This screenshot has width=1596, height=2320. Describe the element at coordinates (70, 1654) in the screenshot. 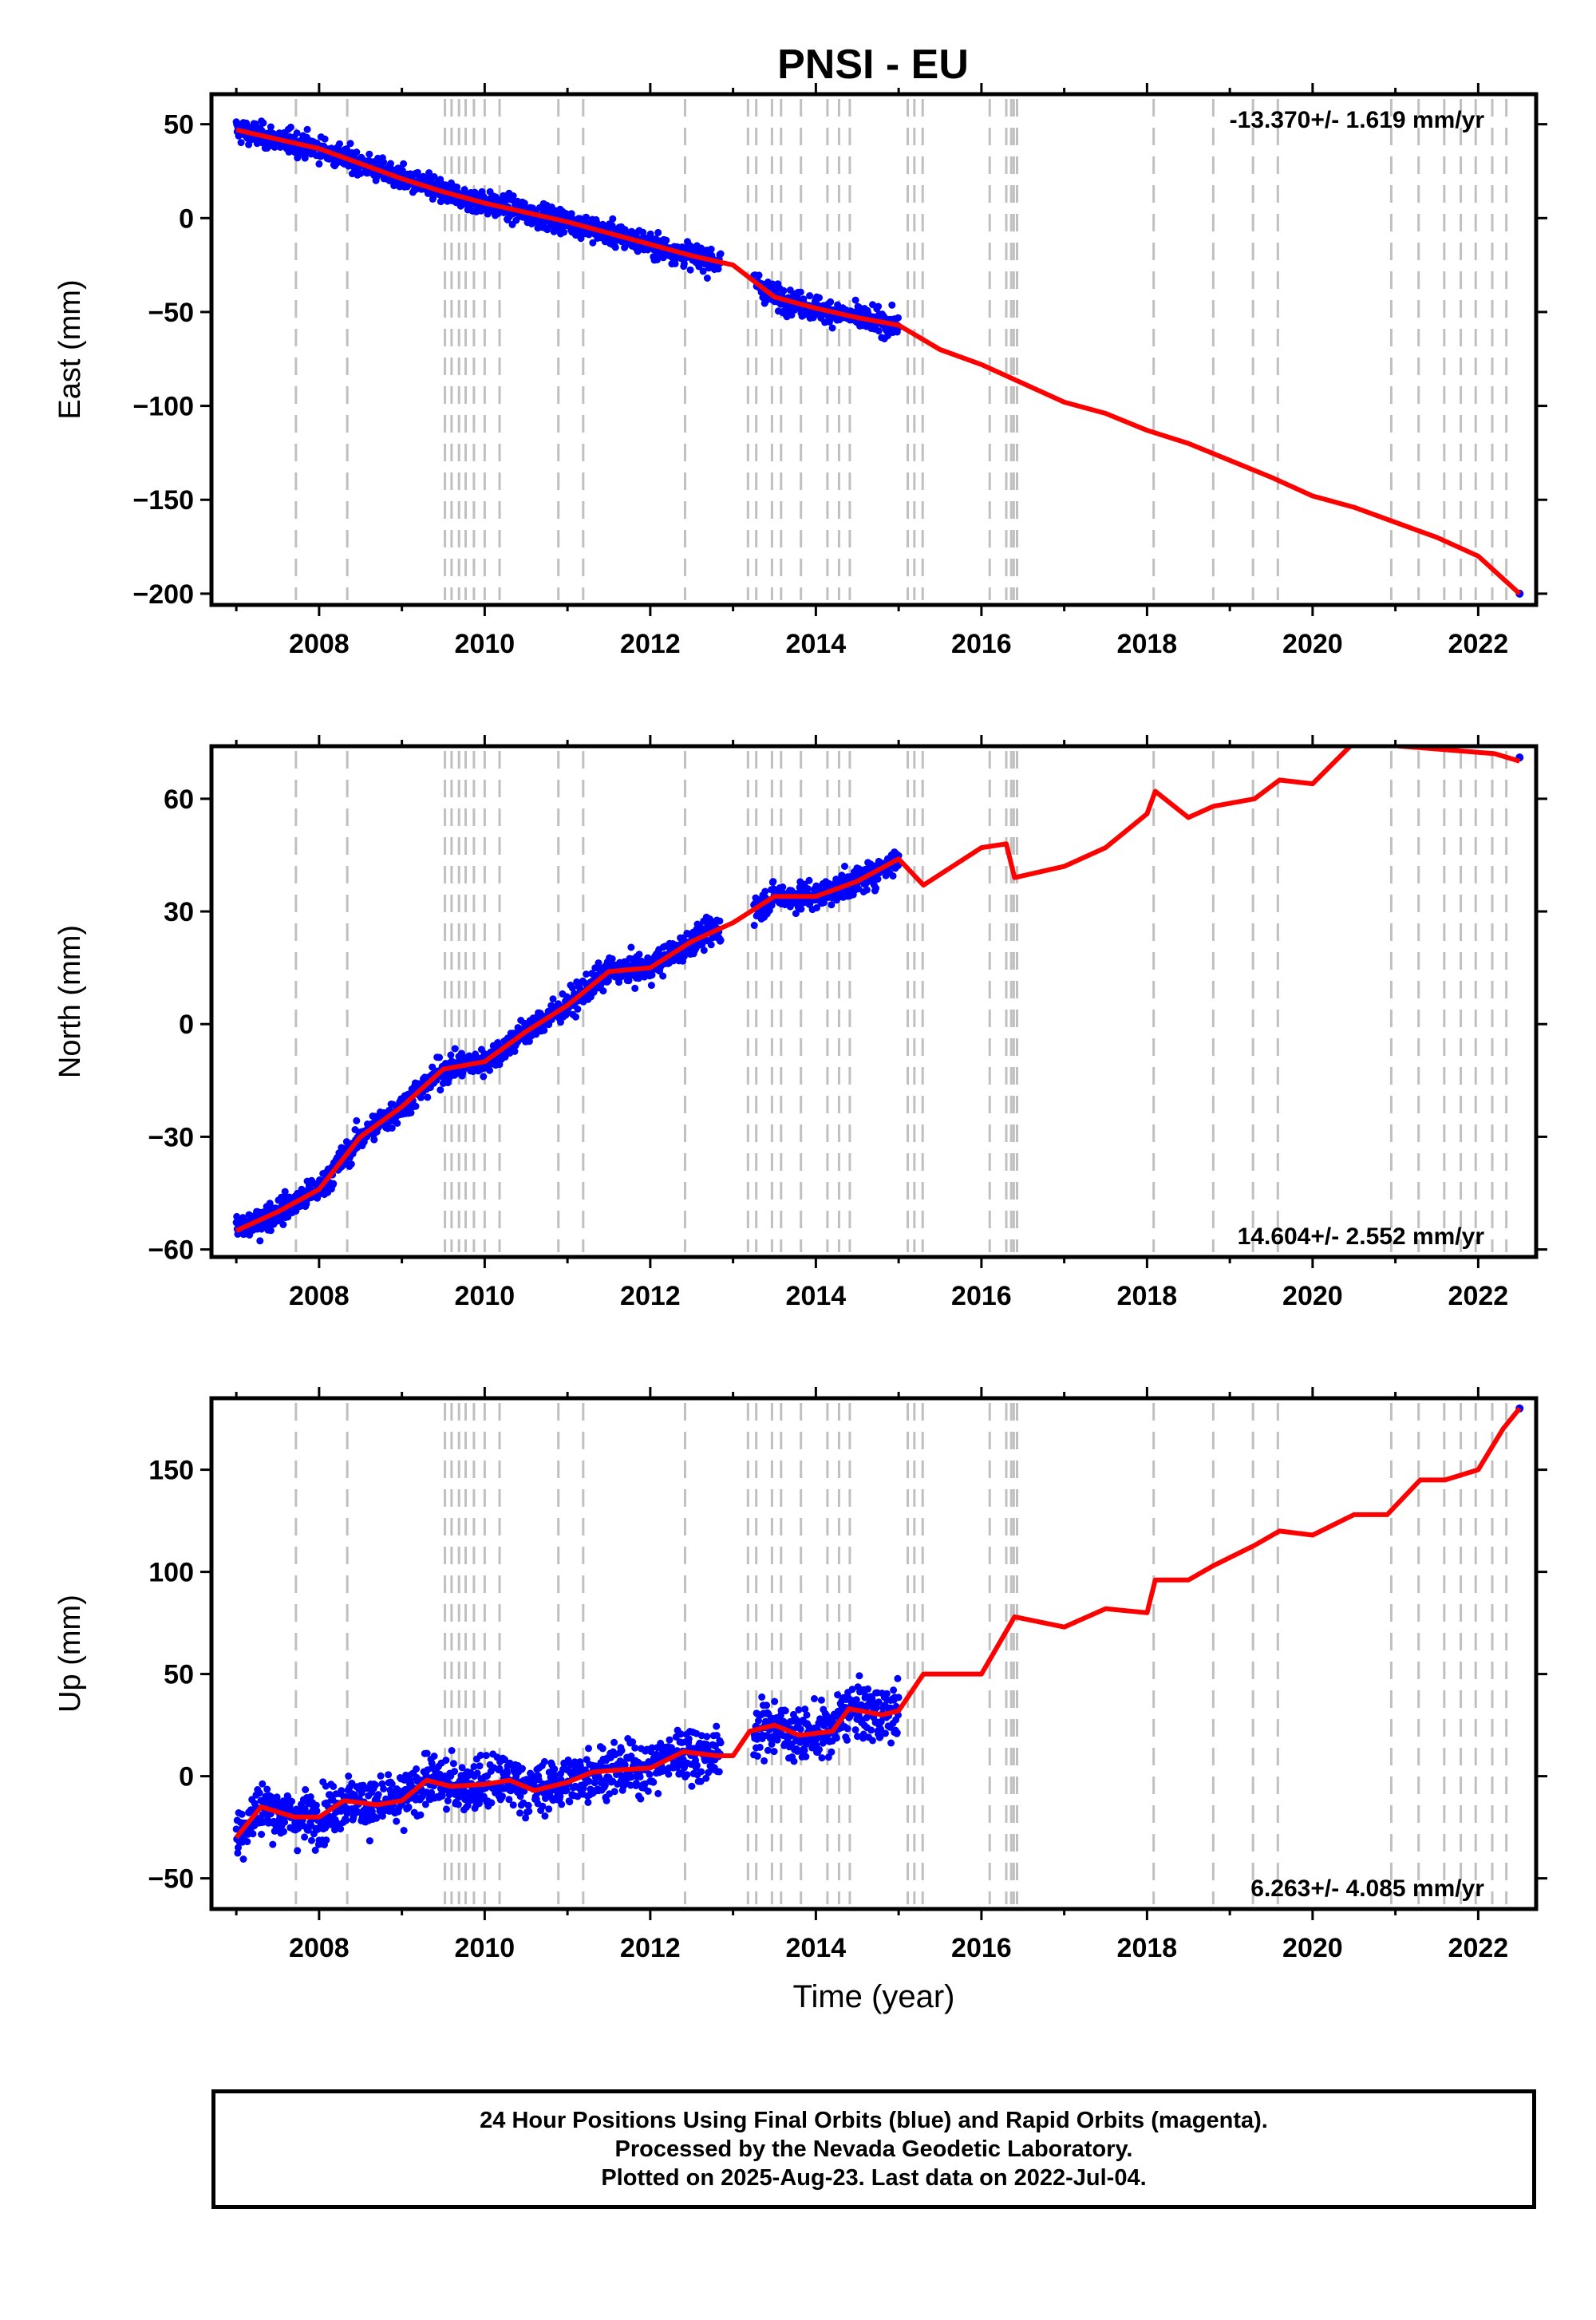

I see `y-axis-label: Up (mm)` at that location.